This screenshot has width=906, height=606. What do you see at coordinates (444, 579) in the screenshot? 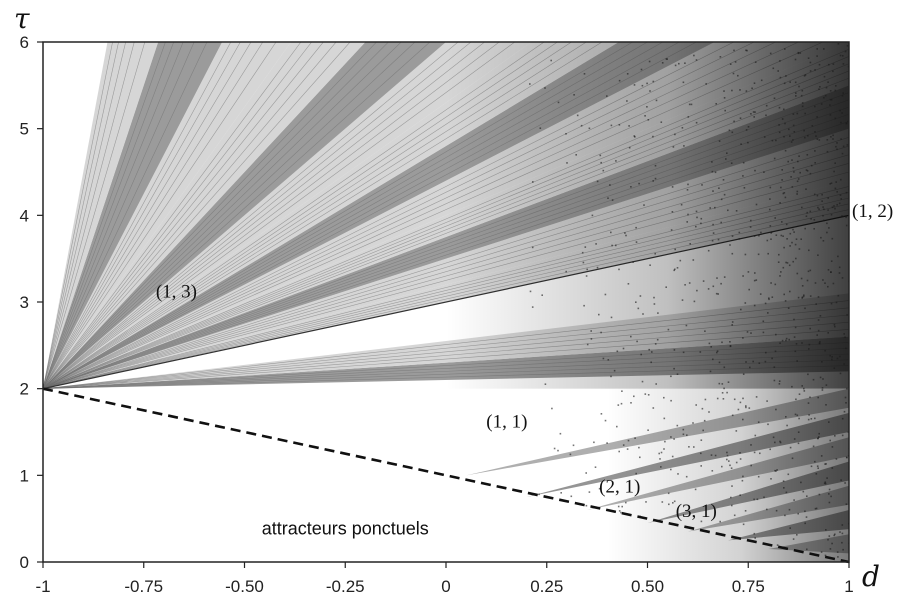
I see `x-axis: -1 -0.75 -0.50 -0.25 0 0.25 0.50 0.75 1` at bounding box center [444, 579].